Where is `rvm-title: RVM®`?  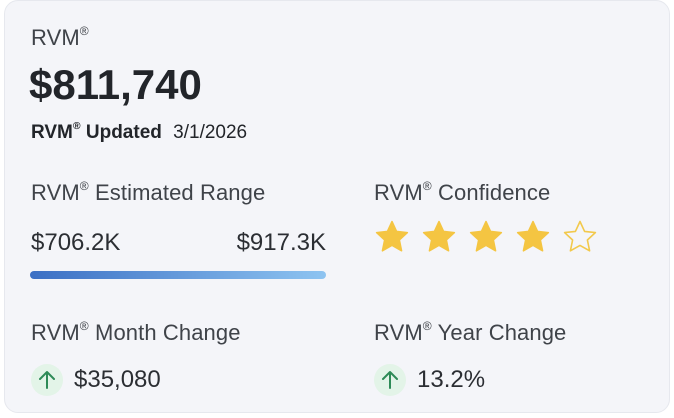
rvm-title: RVM® is located at coordinates (60, 36).